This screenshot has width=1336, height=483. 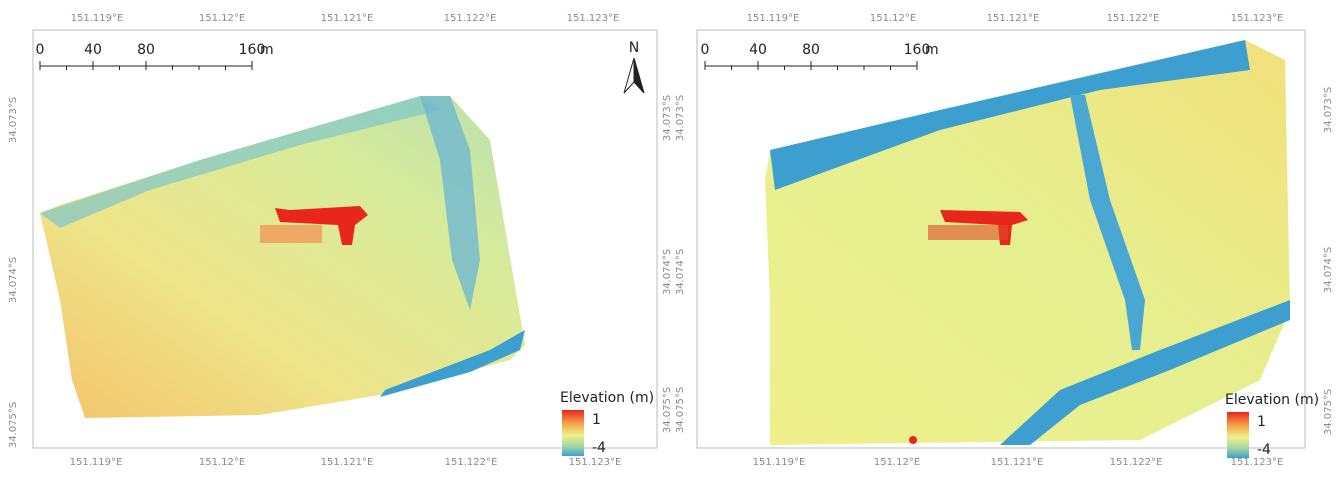 I want to click on north-arrow-label: N, so click(x=634, y=48).